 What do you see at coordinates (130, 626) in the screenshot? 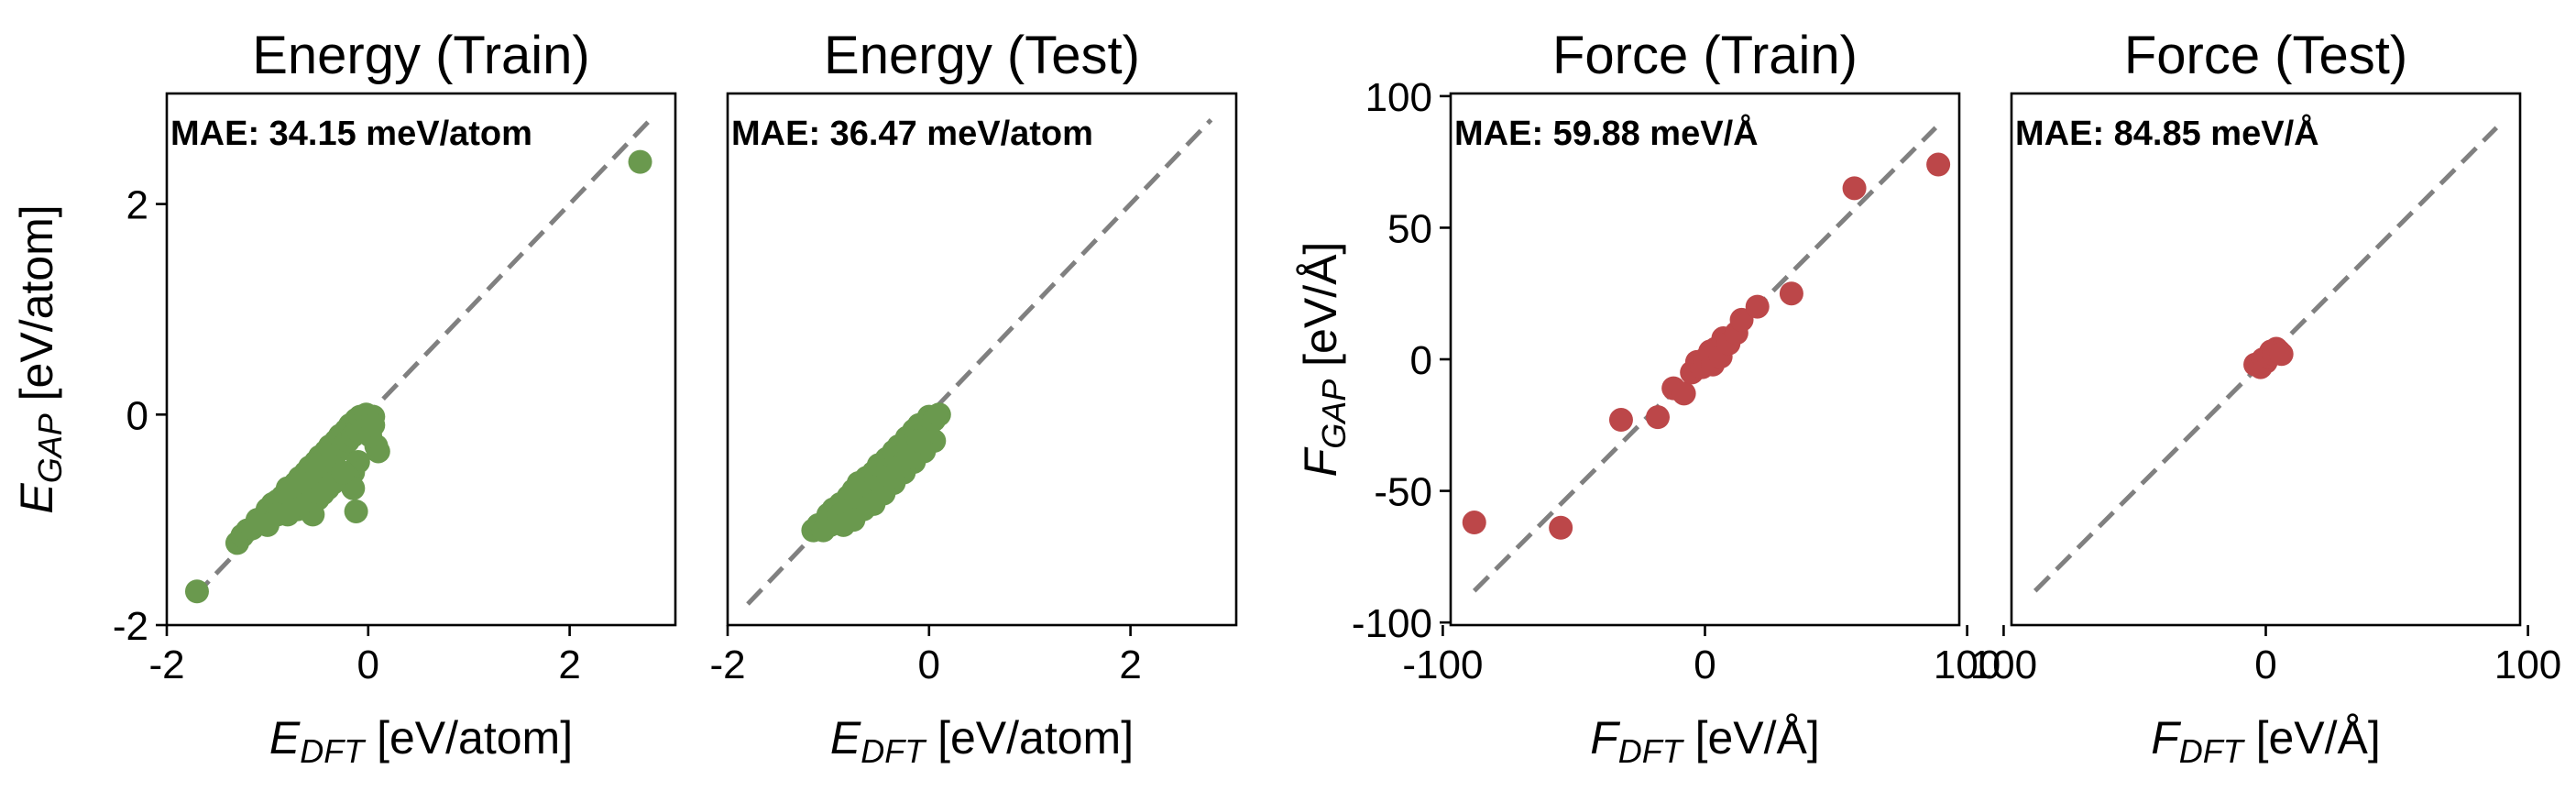
I see `y-tick-label: -2` at bounding box center [130, 626].